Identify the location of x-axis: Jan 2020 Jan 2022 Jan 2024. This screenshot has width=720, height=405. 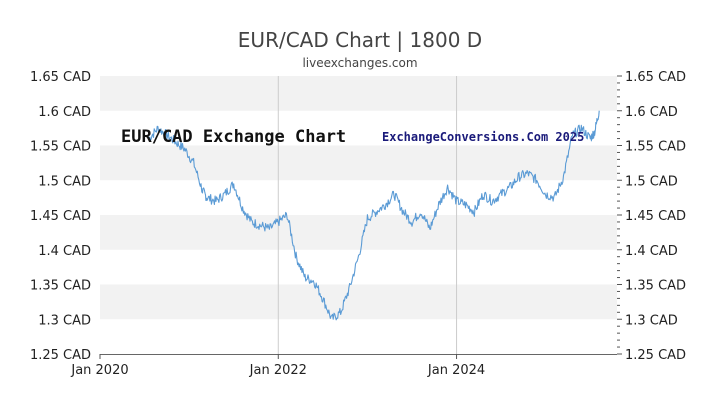
(277, 366).